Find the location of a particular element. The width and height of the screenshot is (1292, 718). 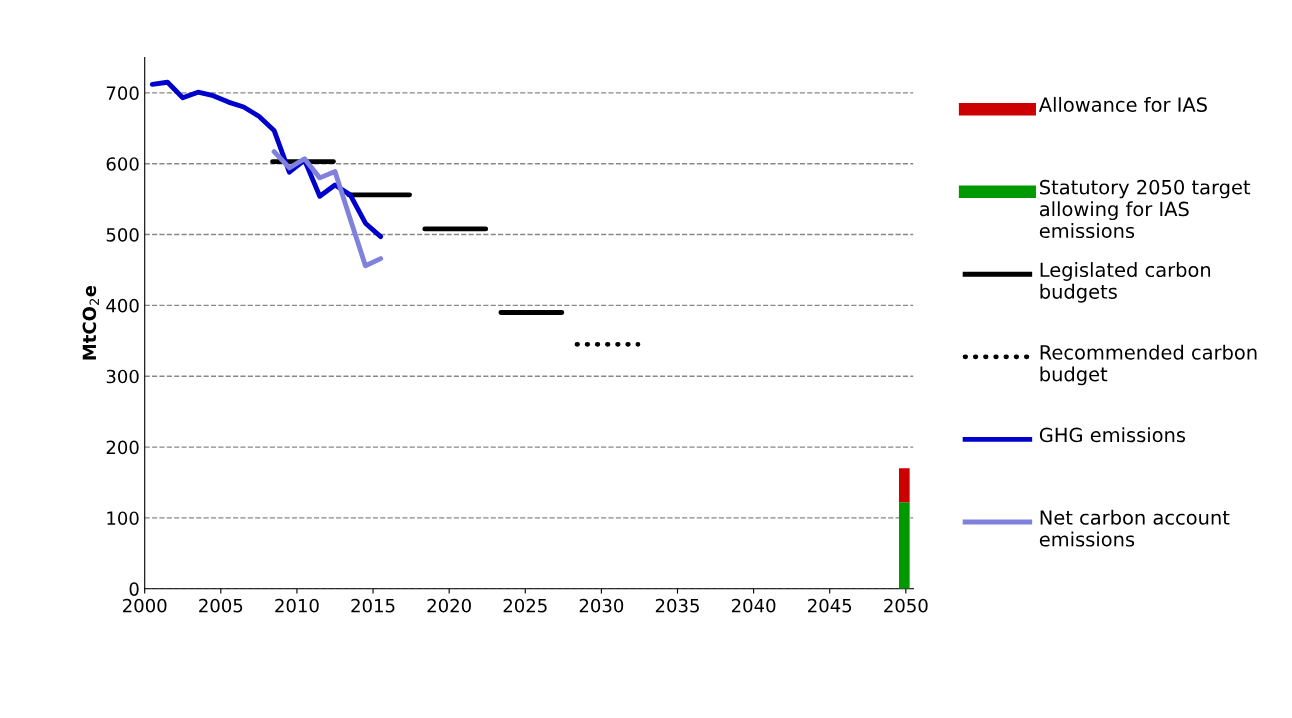

x-tick-label: 2025 is located at coordinates (525, 605).